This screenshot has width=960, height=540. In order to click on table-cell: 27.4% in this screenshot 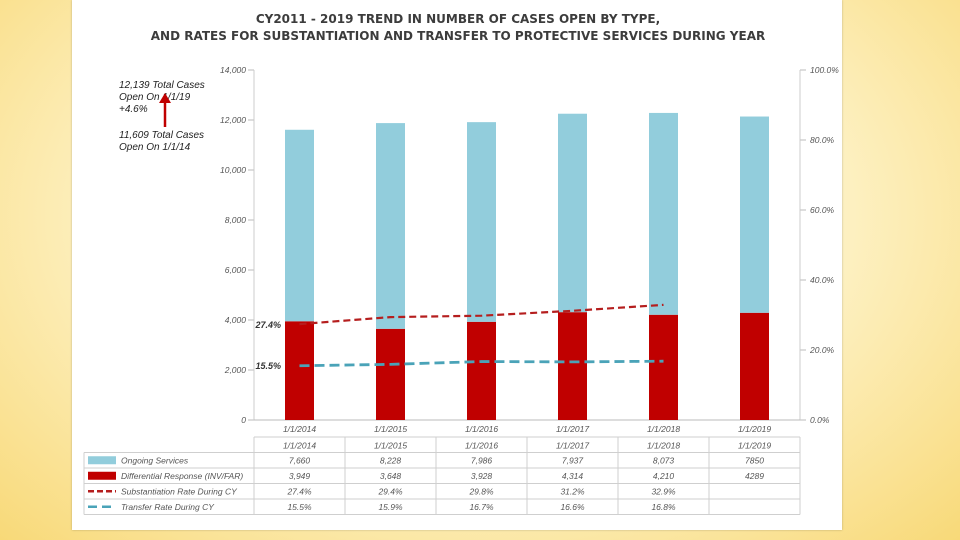, I will do `click(299, 491)`.